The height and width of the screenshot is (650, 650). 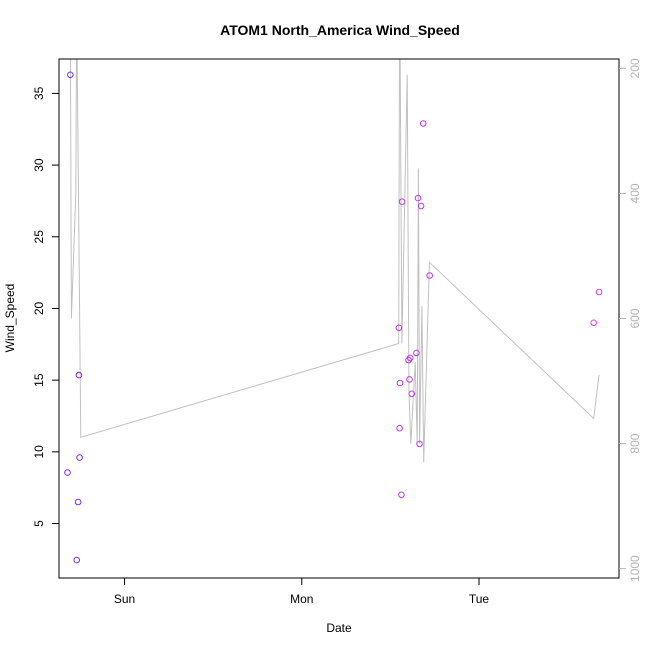 I want to click on y2-tick-label: 800, so click(x=635, y=443).